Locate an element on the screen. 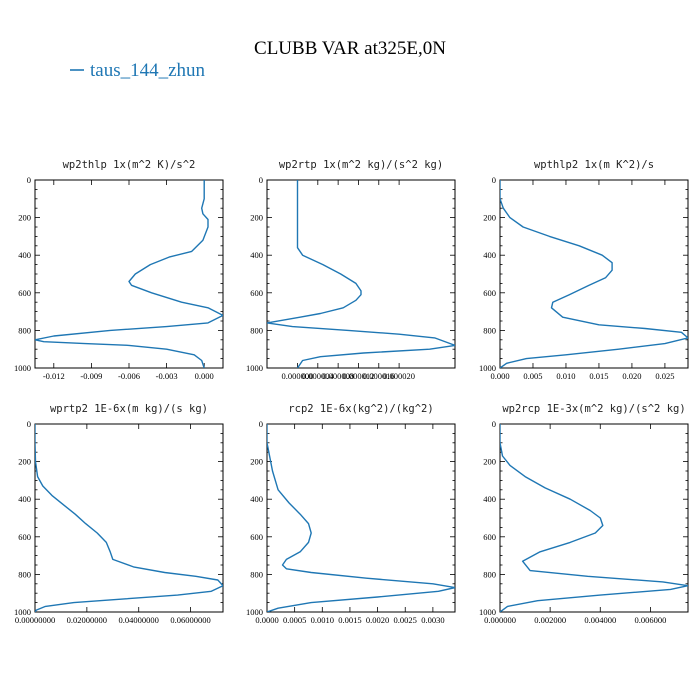 The width and height of the screenshot is (700, 700). x-tick-label: 0.000016 is located at coordinates (379, 376).